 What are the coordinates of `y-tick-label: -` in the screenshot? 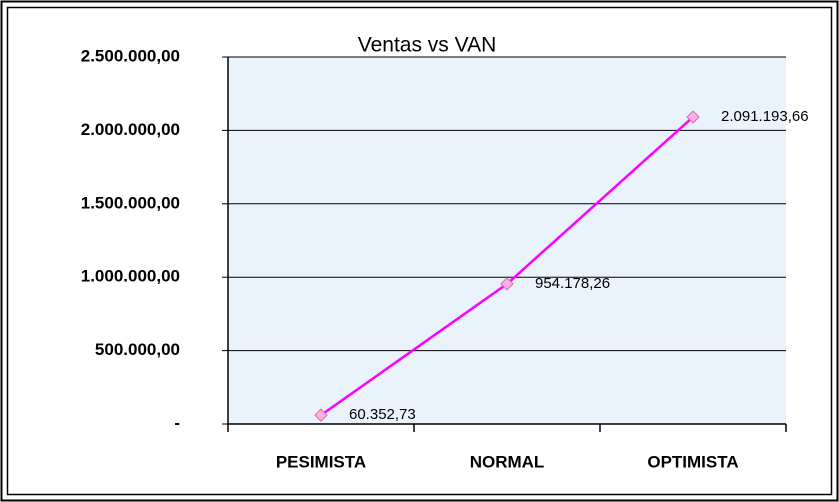 It's located at (177, 422).